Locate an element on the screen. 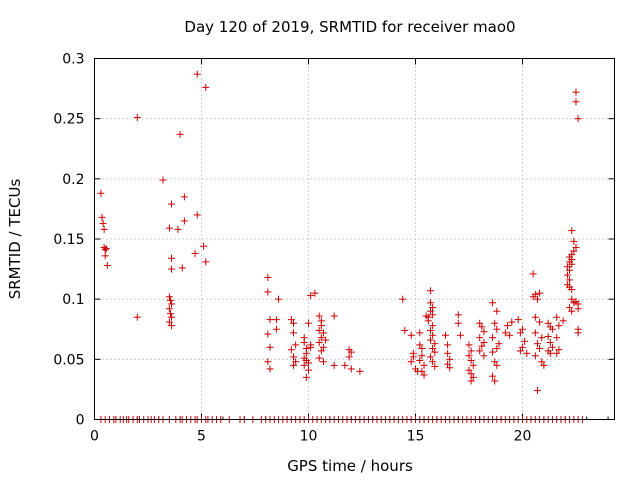  y-tick-label: 0.3 is located at coordinates (73, 60).